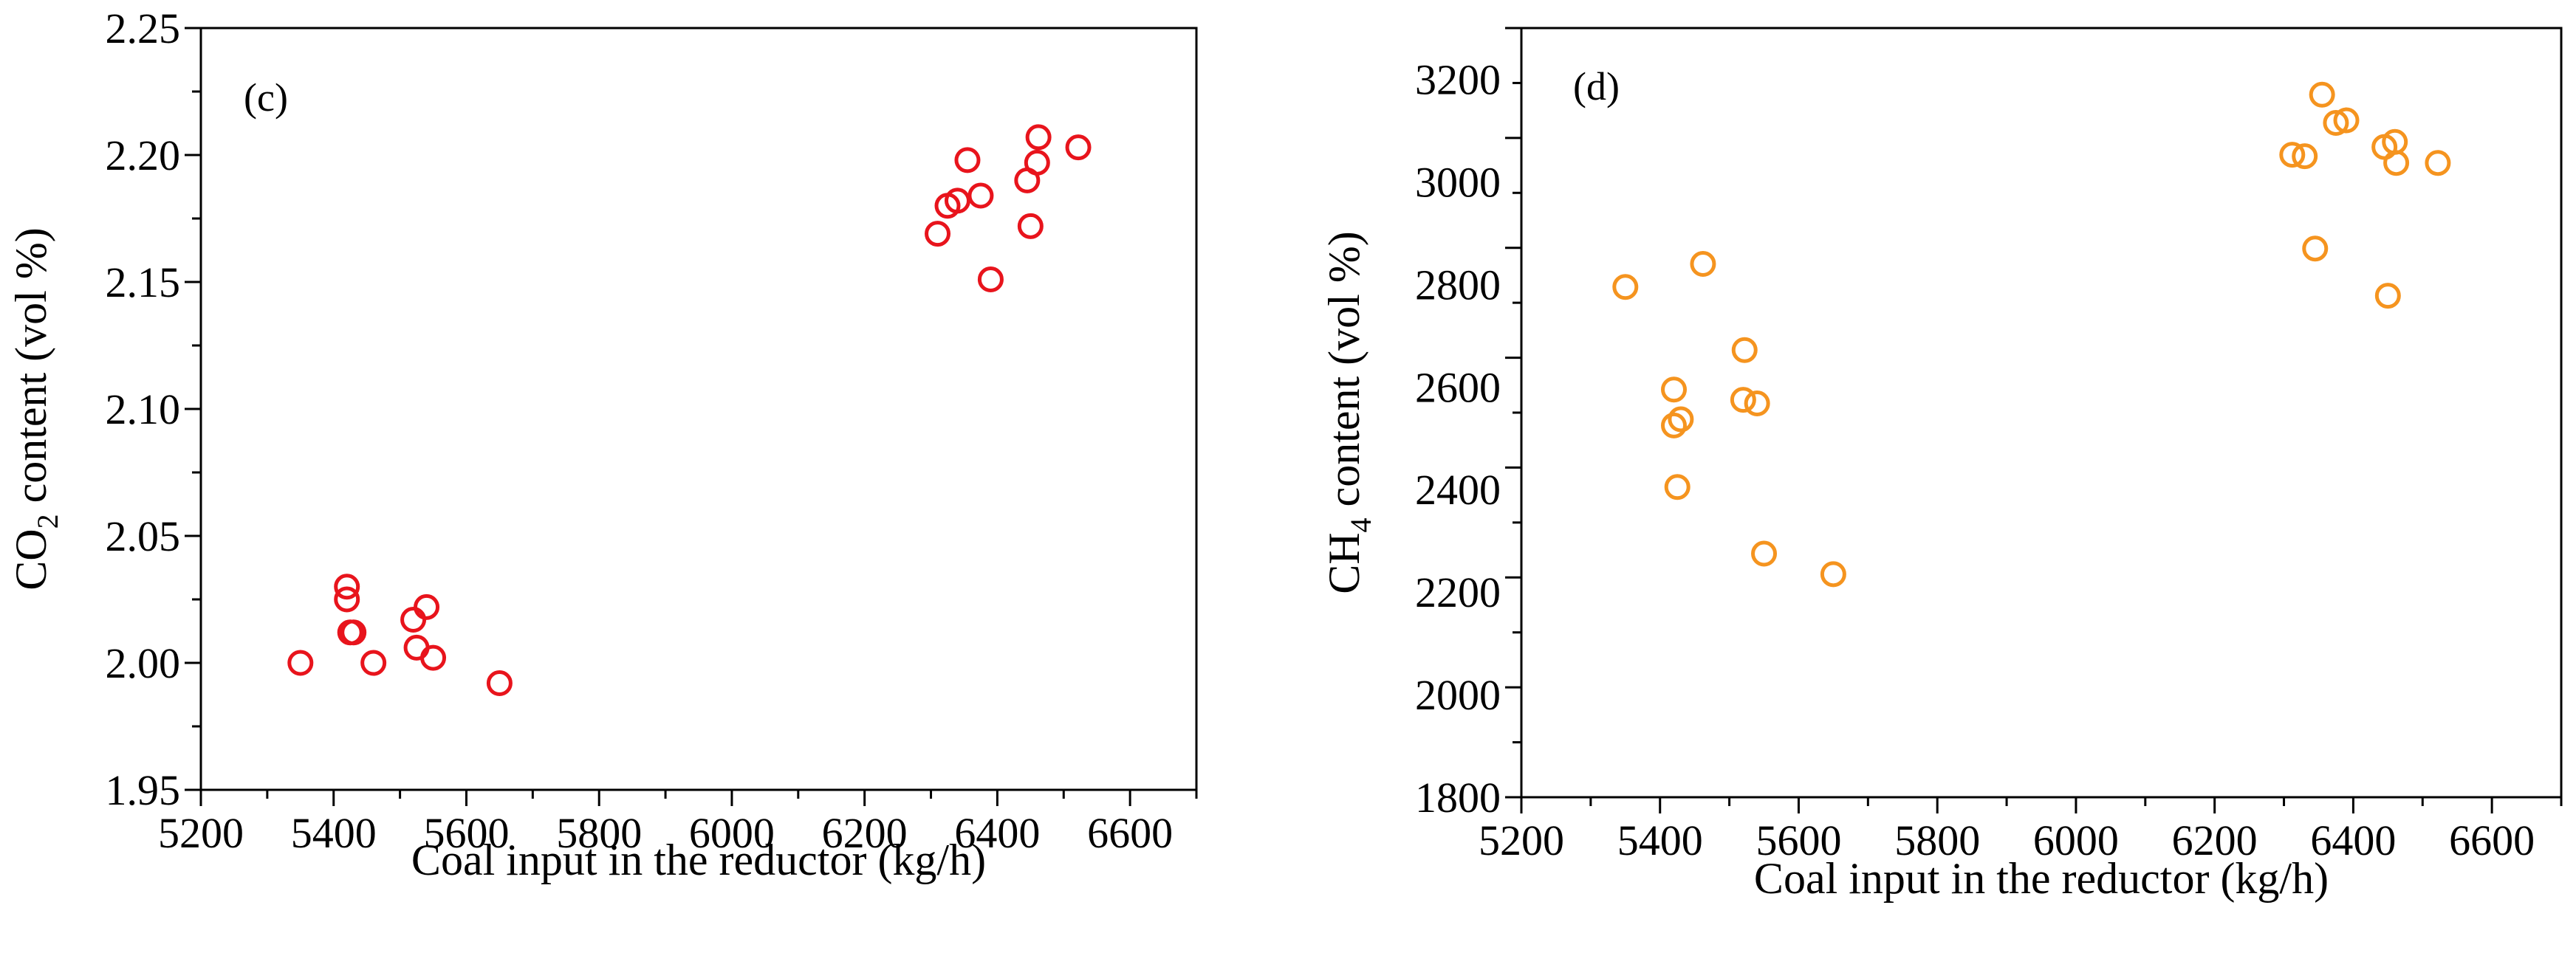 Image resolution: width=2576 pixels, height=967 pixels. I want to click on y-axis-title-subscript: 4, so click(1360, 524).